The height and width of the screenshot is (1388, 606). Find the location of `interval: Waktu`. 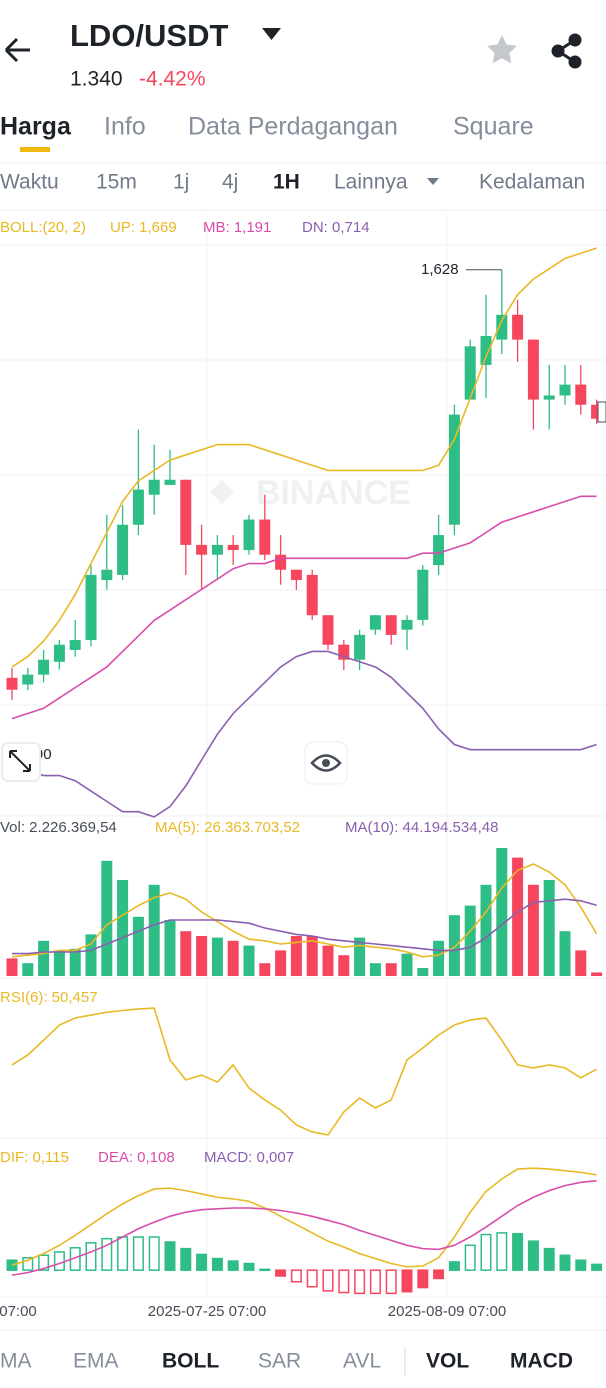

interval: Waktu is located at coordinates (29, 182).